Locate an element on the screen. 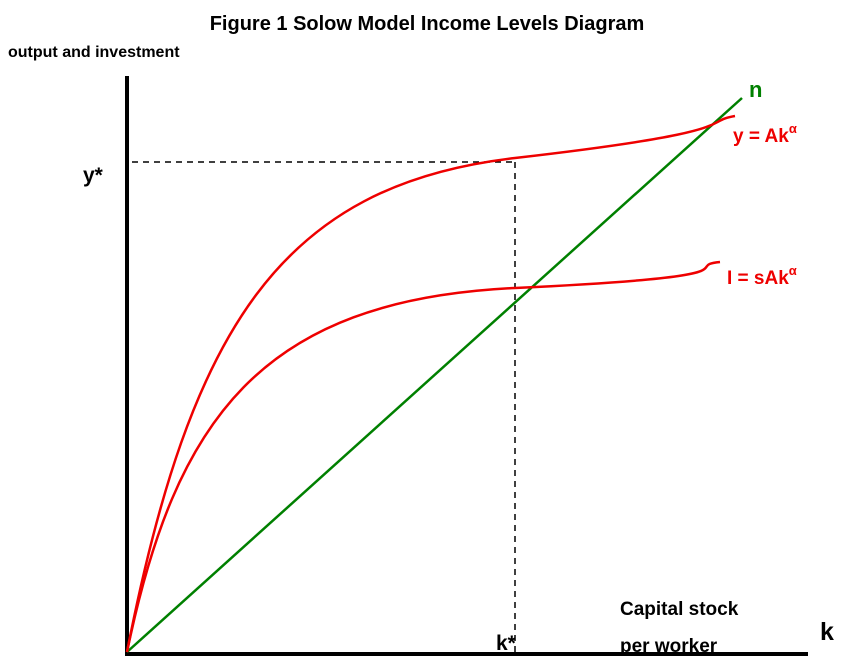  x-axis-symbol: k is located at coordinates (827, 632).